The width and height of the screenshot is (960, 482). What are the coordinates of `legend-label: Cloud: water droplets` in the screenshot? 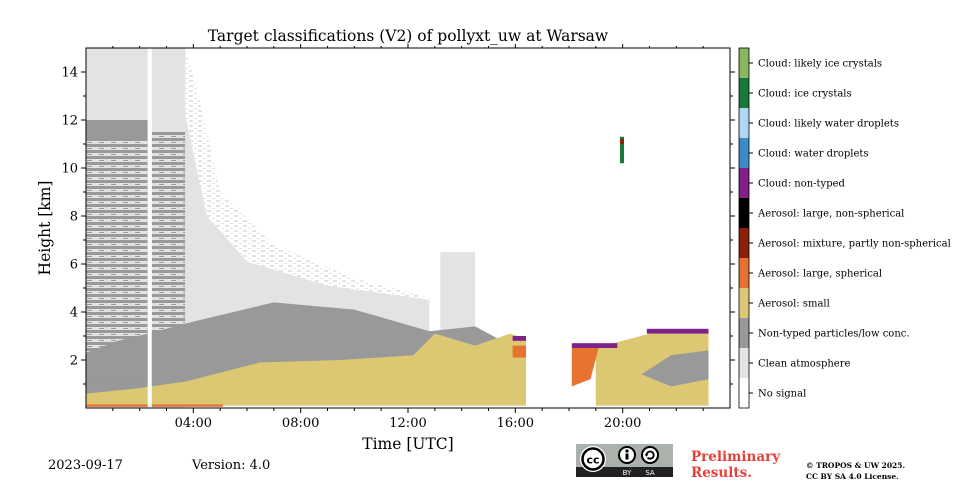 It's located at (813, 154).